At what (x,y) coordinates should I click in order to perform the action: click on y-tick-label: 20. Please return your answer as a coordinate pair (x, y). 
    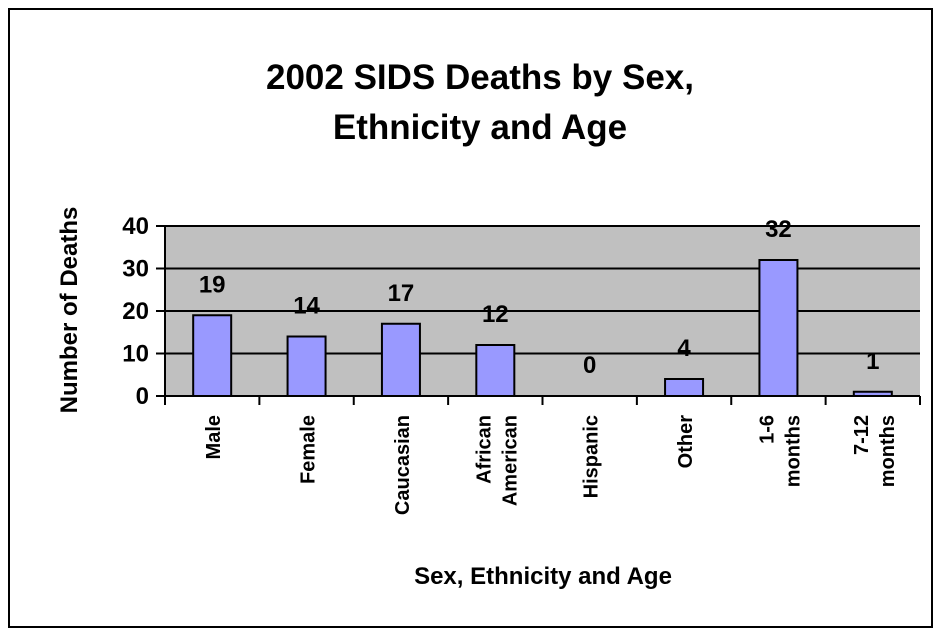
    Looking at the image, I should click on (135, 311).